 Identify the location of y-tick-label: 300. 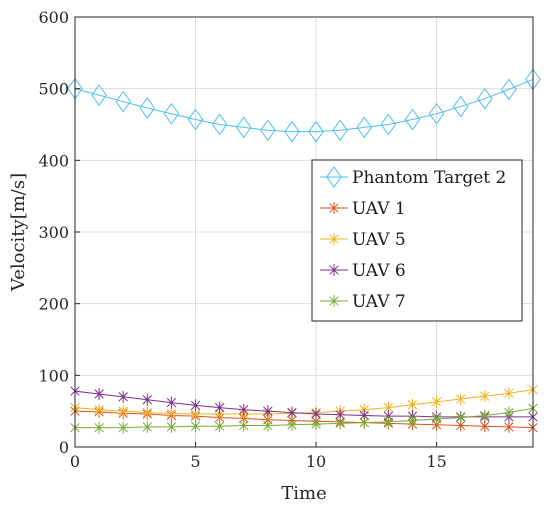
(53, 232).